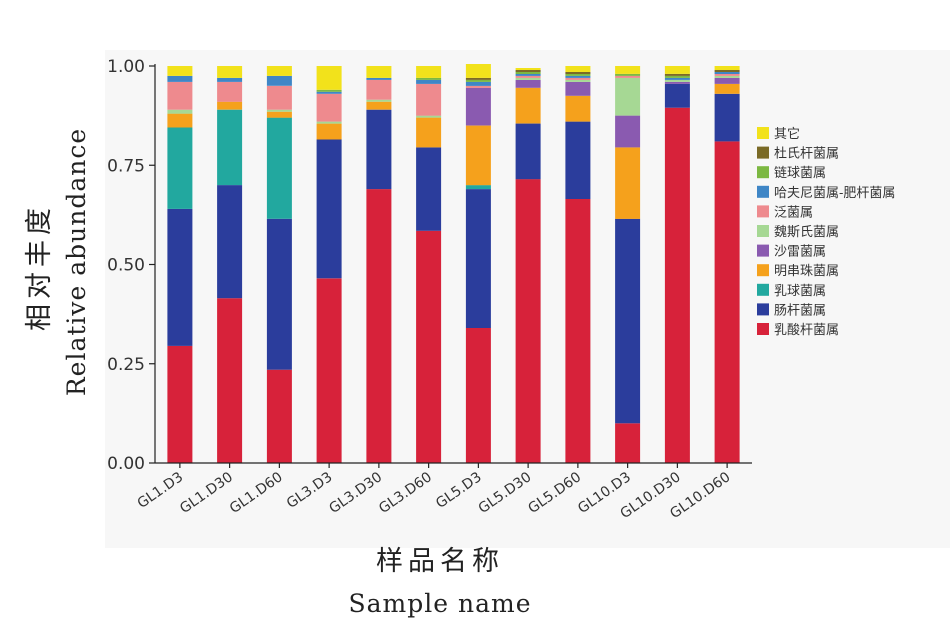 This screenshot has width=952, height=628. I want to click on bar-segment-gl3-d3-s7, so click(329, 92).